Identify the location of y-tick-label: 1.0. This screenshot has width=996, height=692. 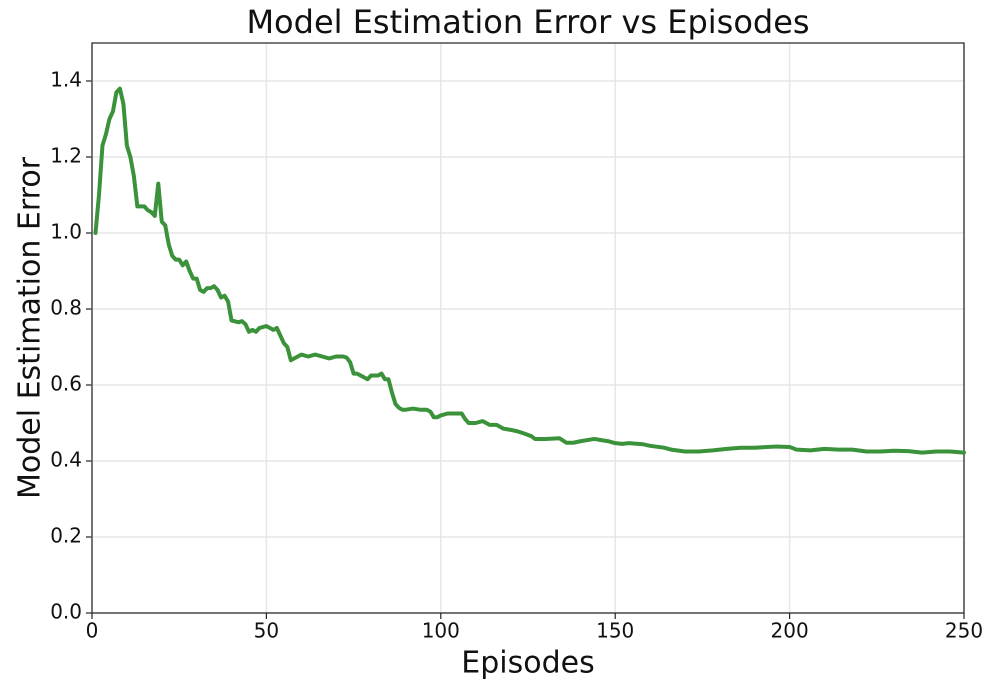
(66, 232).